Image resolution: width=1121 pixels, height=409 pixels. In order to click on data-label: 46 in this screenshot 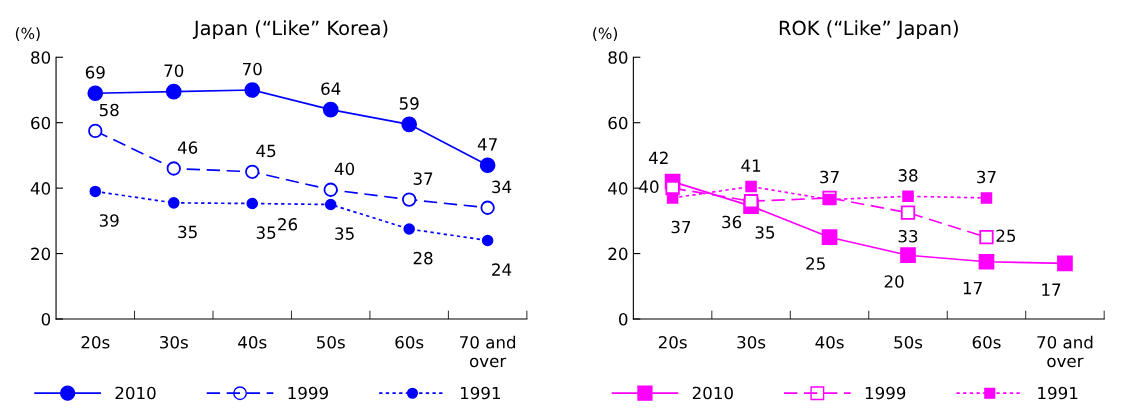, I will do `click(187, 147)`.